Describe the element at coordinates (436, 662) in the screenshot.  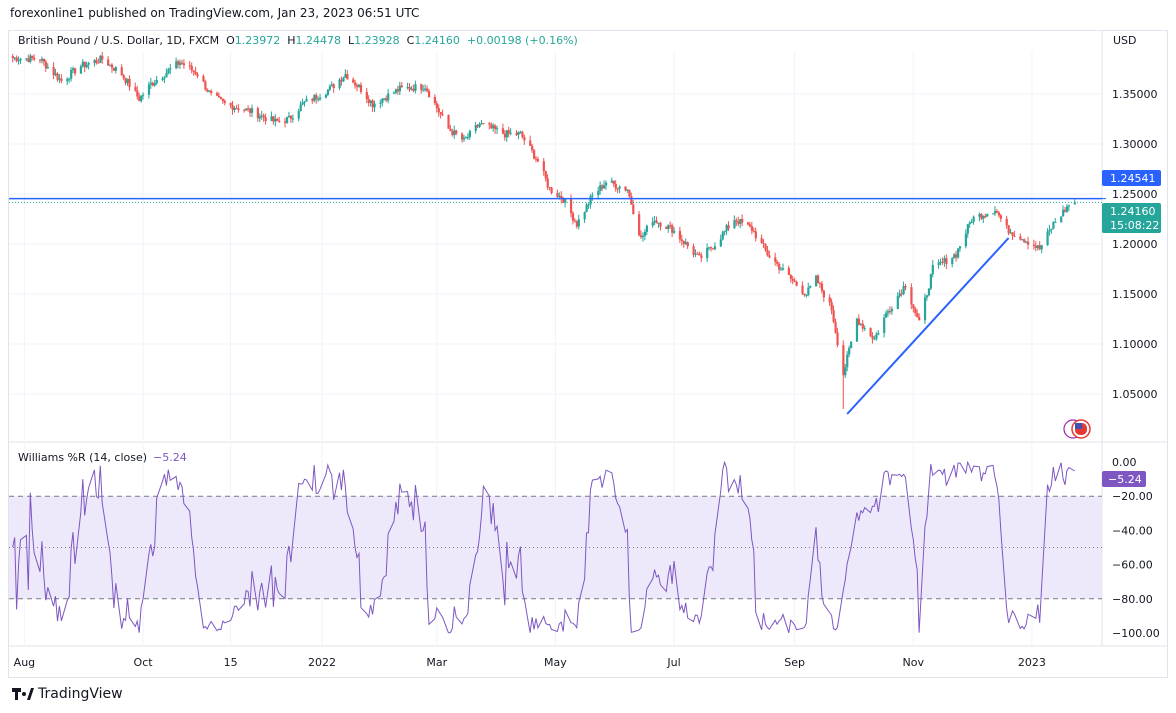
I see `time-tick-label: Mar` at that location.